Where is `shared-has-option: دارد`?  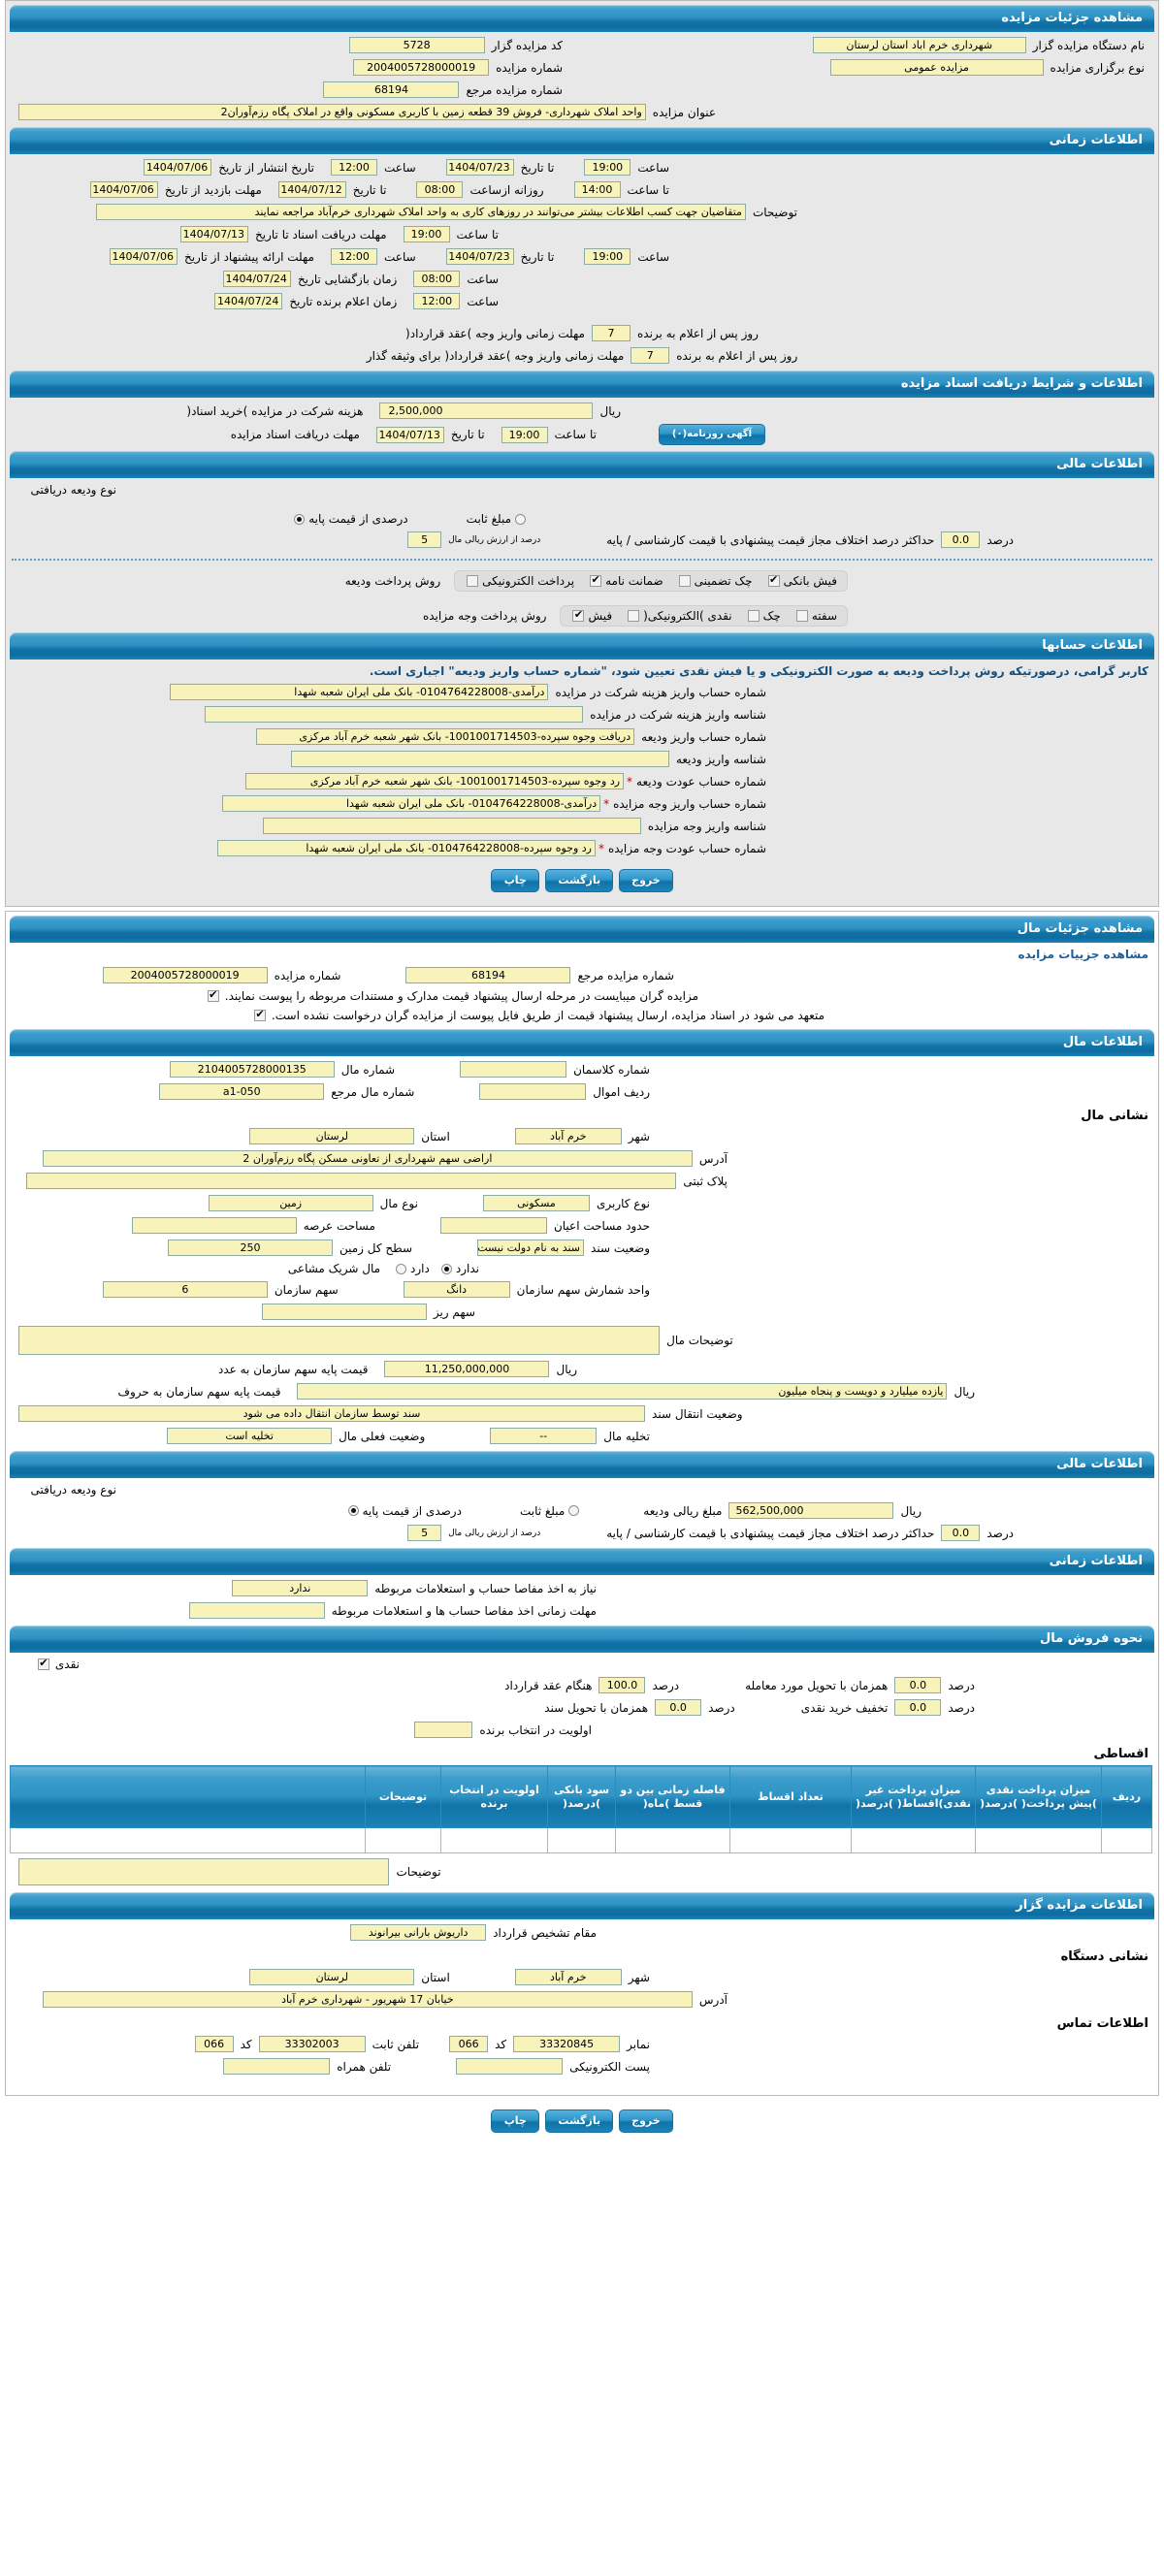 shared-has-option: دارد is located at coordinates (412, 1268).